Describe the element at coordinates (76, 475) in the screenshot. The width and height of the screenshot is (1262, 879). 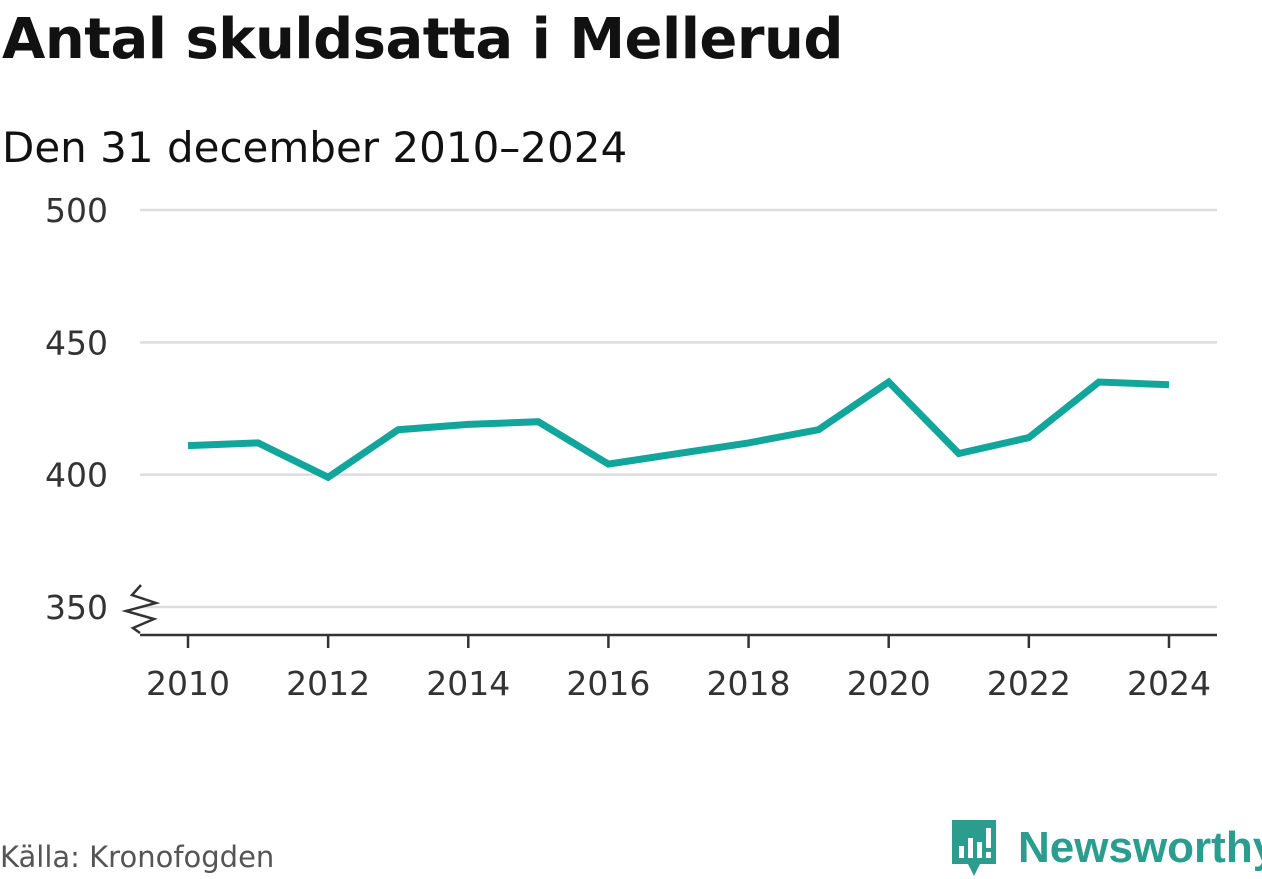
I see `y-tick-label: 400` at that location.